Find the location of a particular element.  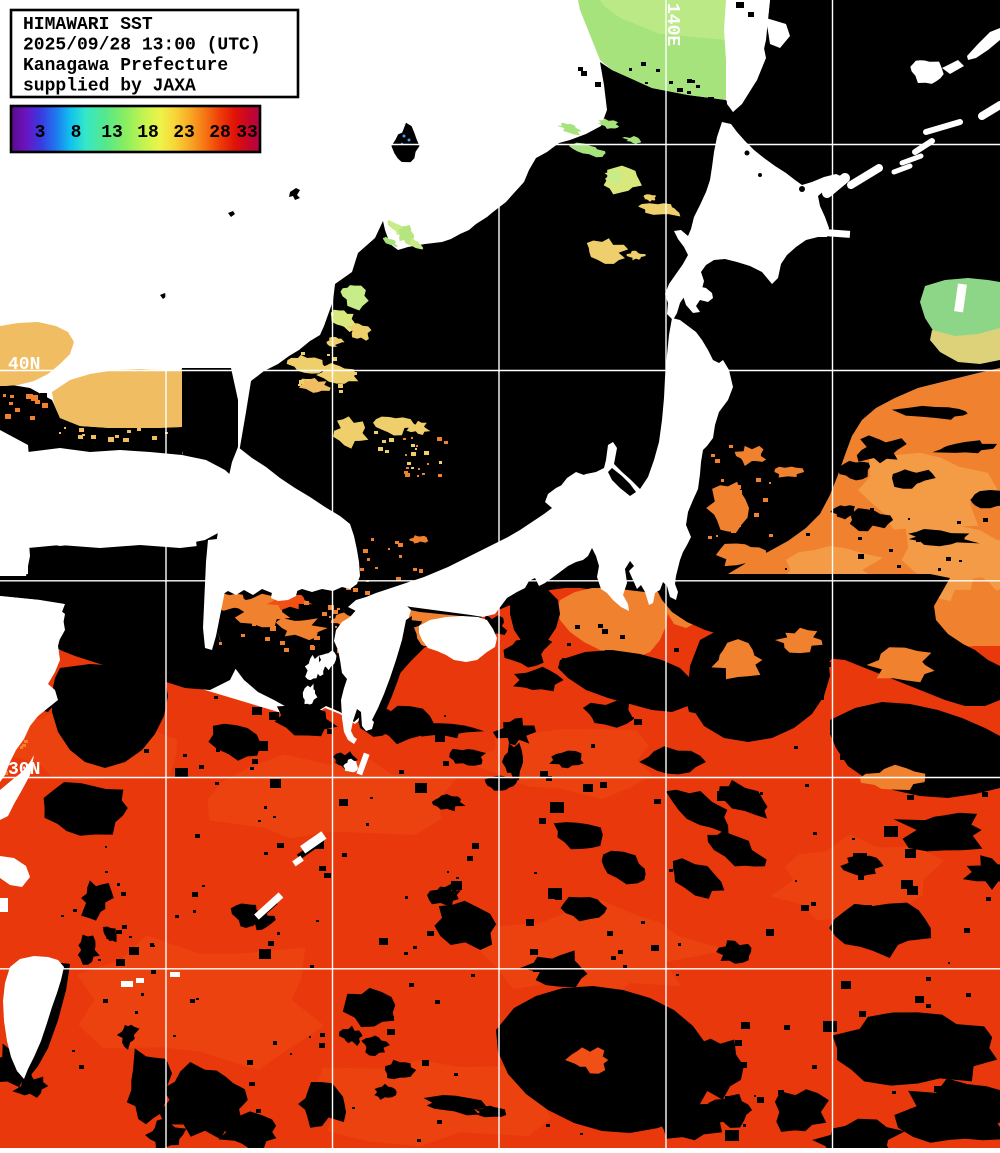

svg-text: HIMAWARI SST is located at coordinates (88, 25).